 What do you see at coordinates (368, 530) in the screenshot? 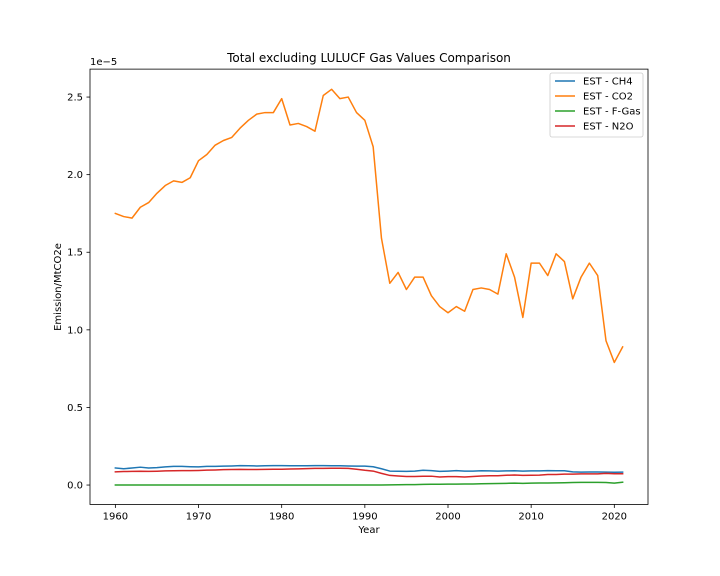
I see `x-axis-label: Year` at bounding box center [368, 530].